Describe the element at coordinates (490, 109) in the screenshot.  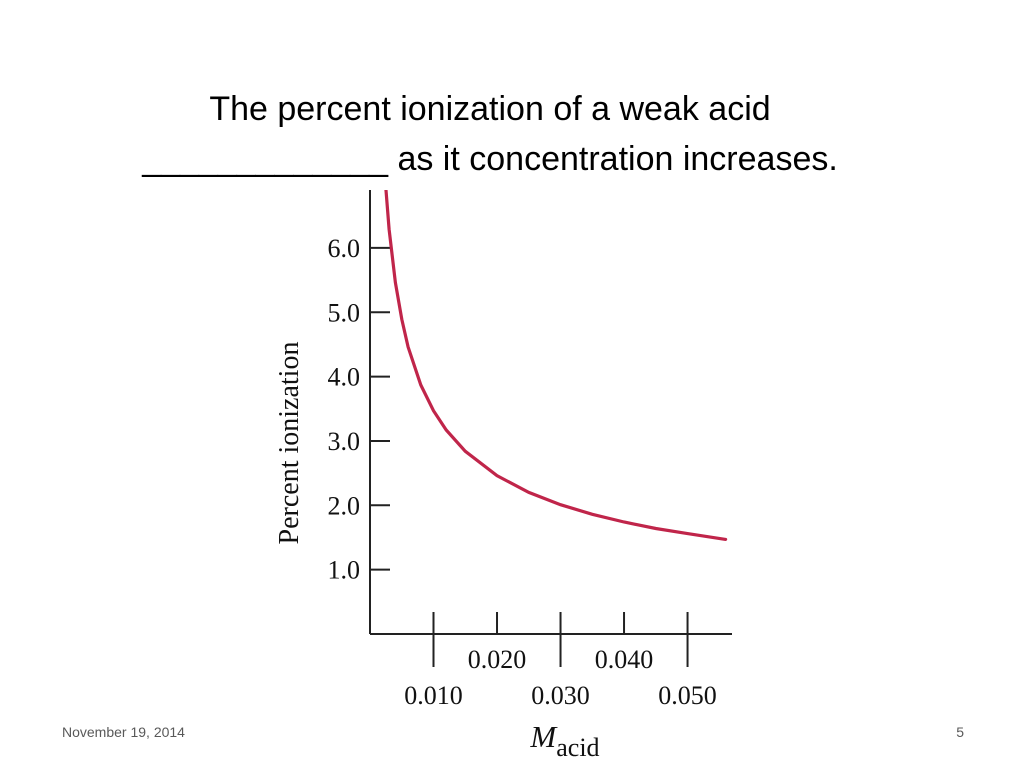
I see `title-line-1: The percent ionization of a weak acid` at that location.